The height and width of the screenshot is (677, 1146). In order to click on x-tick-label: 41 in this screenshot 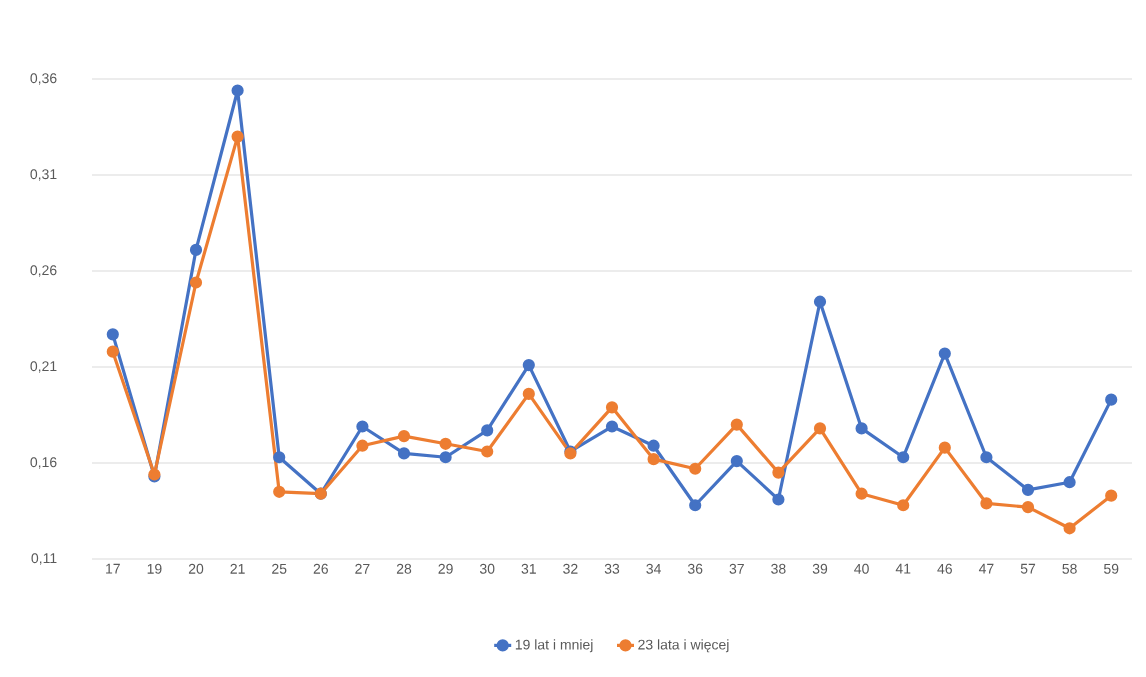, I will do `click(903, 568)`.